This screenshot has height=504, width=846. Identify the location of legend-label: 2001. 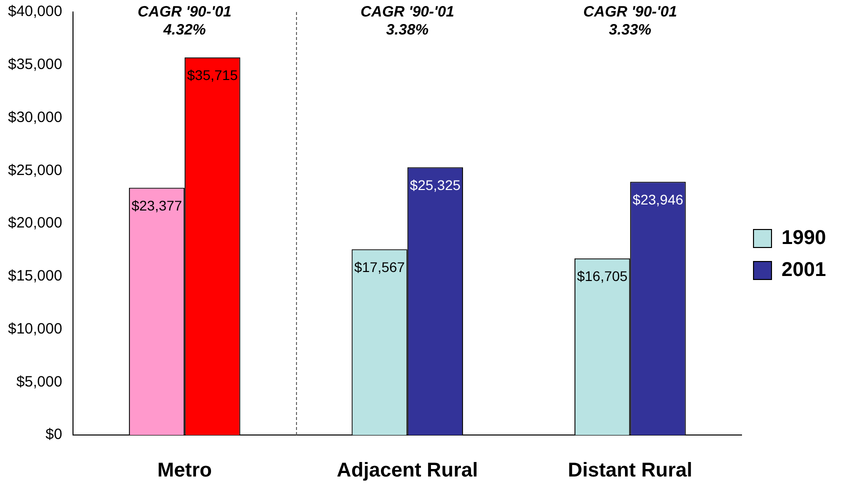
(804, 270).